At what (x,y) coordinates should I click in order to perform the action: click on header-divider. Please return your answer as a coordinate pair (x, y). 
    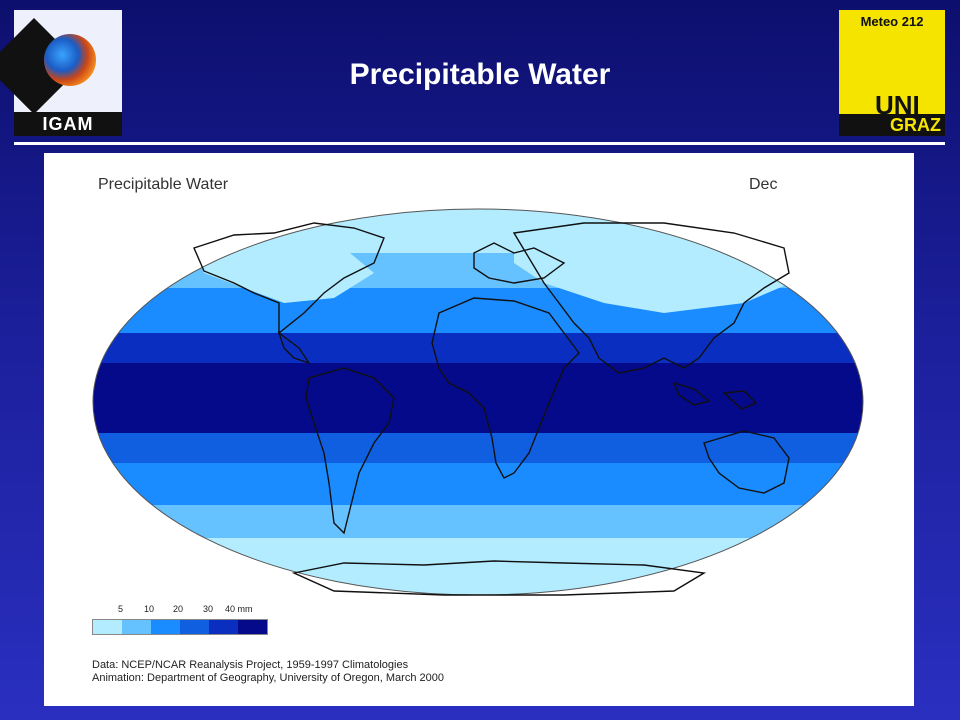
    Looking at the image, I should click on (479, 143).